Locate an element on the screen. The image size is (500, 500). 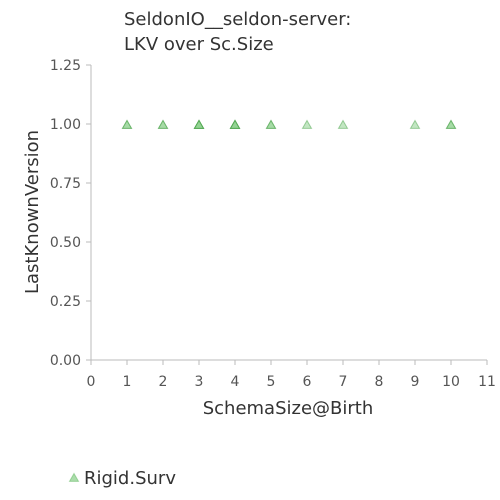
x-tick-label: 6 is located at coordinates (307, 382).